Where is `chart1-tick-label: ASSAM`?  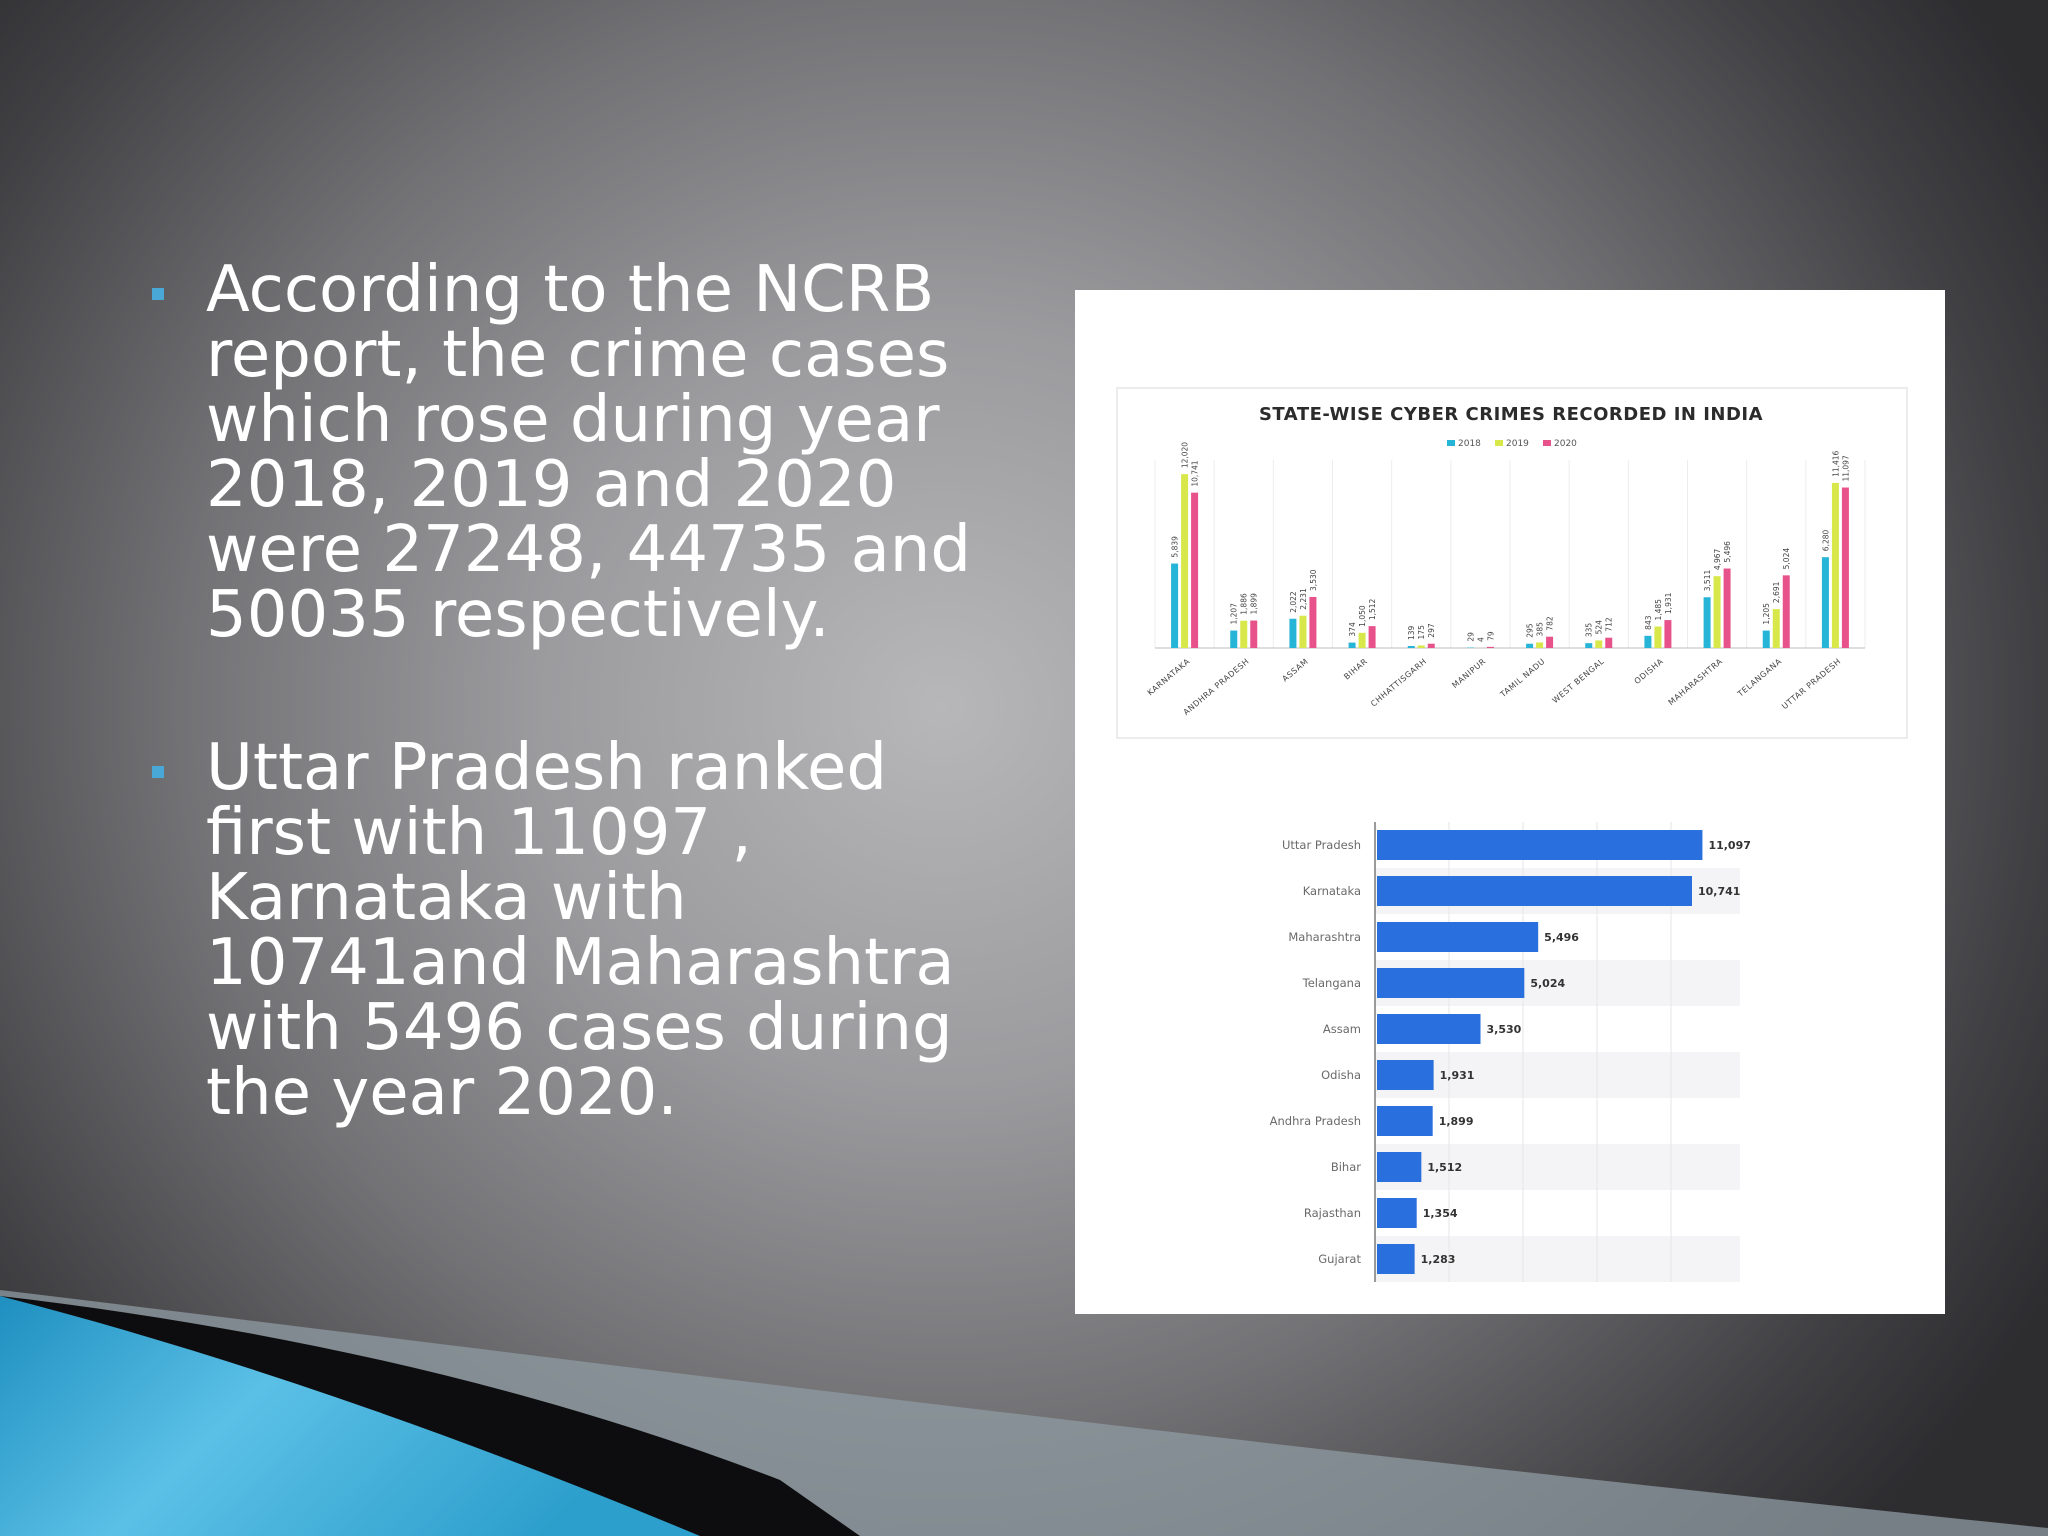
chart1-tick-label: ASSAM is located at coordinates (1296, 670).